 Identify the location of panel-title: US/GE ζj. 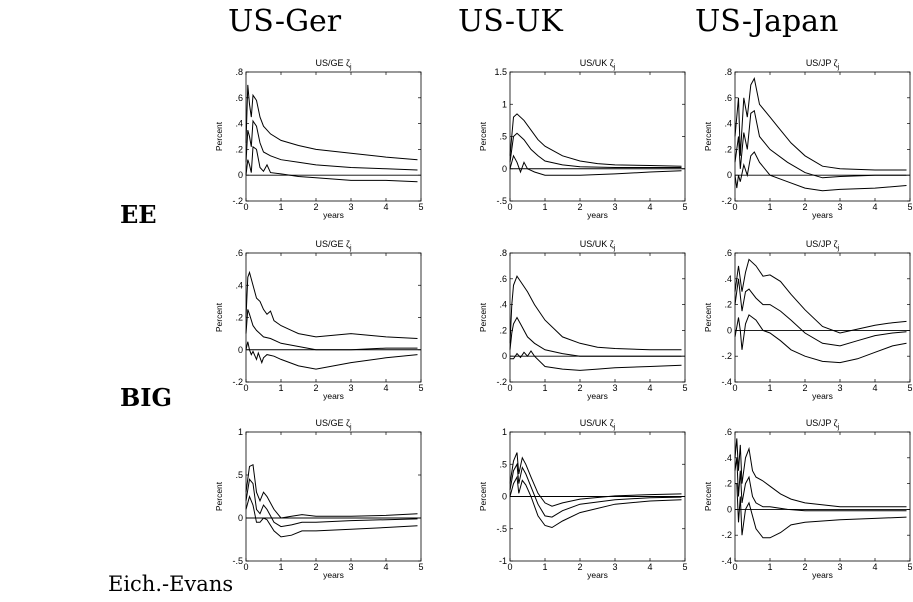
(333, 245).